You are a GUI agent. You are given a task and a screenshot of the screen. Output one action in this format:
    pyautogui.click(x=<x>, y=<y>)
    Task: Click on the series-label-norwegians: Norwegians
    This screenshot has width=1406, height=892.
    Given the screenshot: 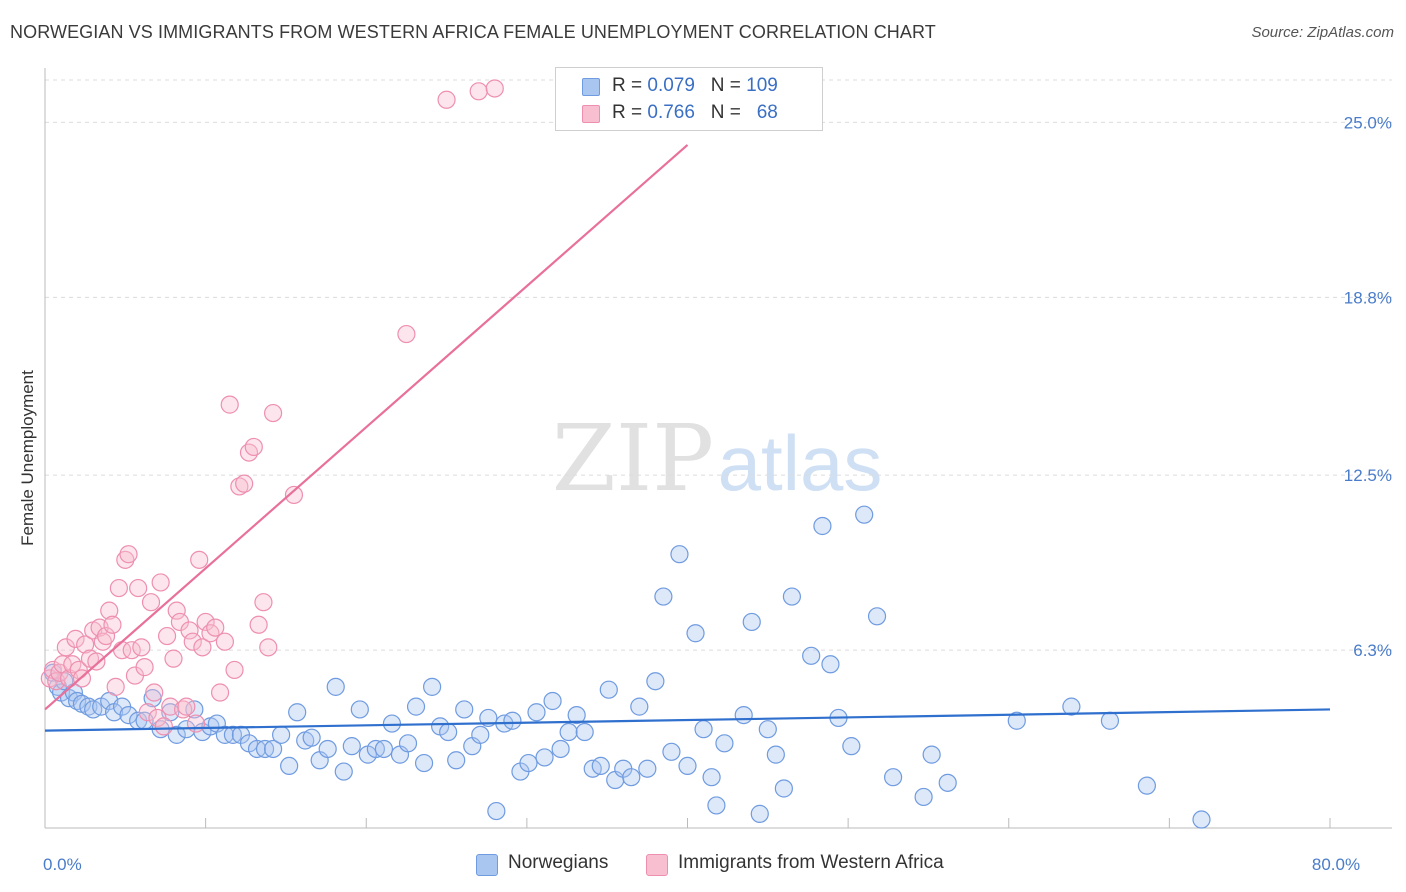 What is the action you would take?
    pyautogui.click(x=558, y=862)
    